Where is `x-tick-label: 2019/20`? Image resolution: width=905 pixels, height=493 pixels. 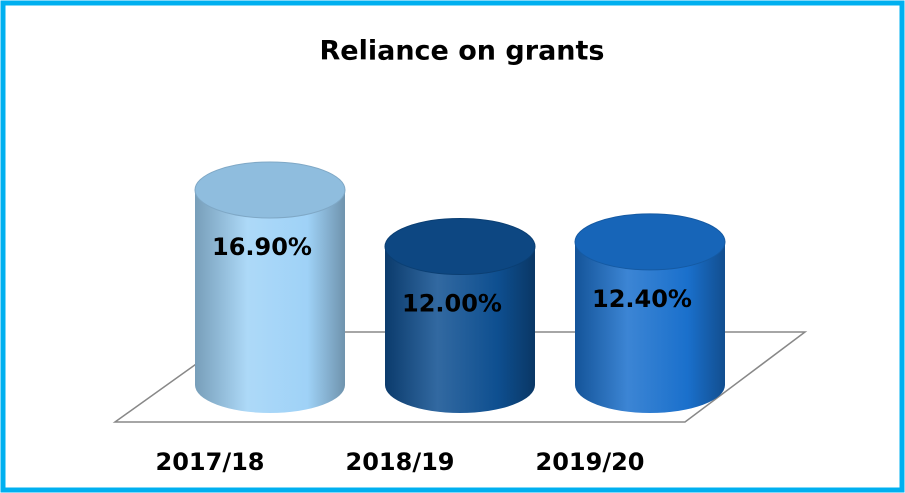
x-tick-label: 2019/20 is located at coordinates (590, 462).